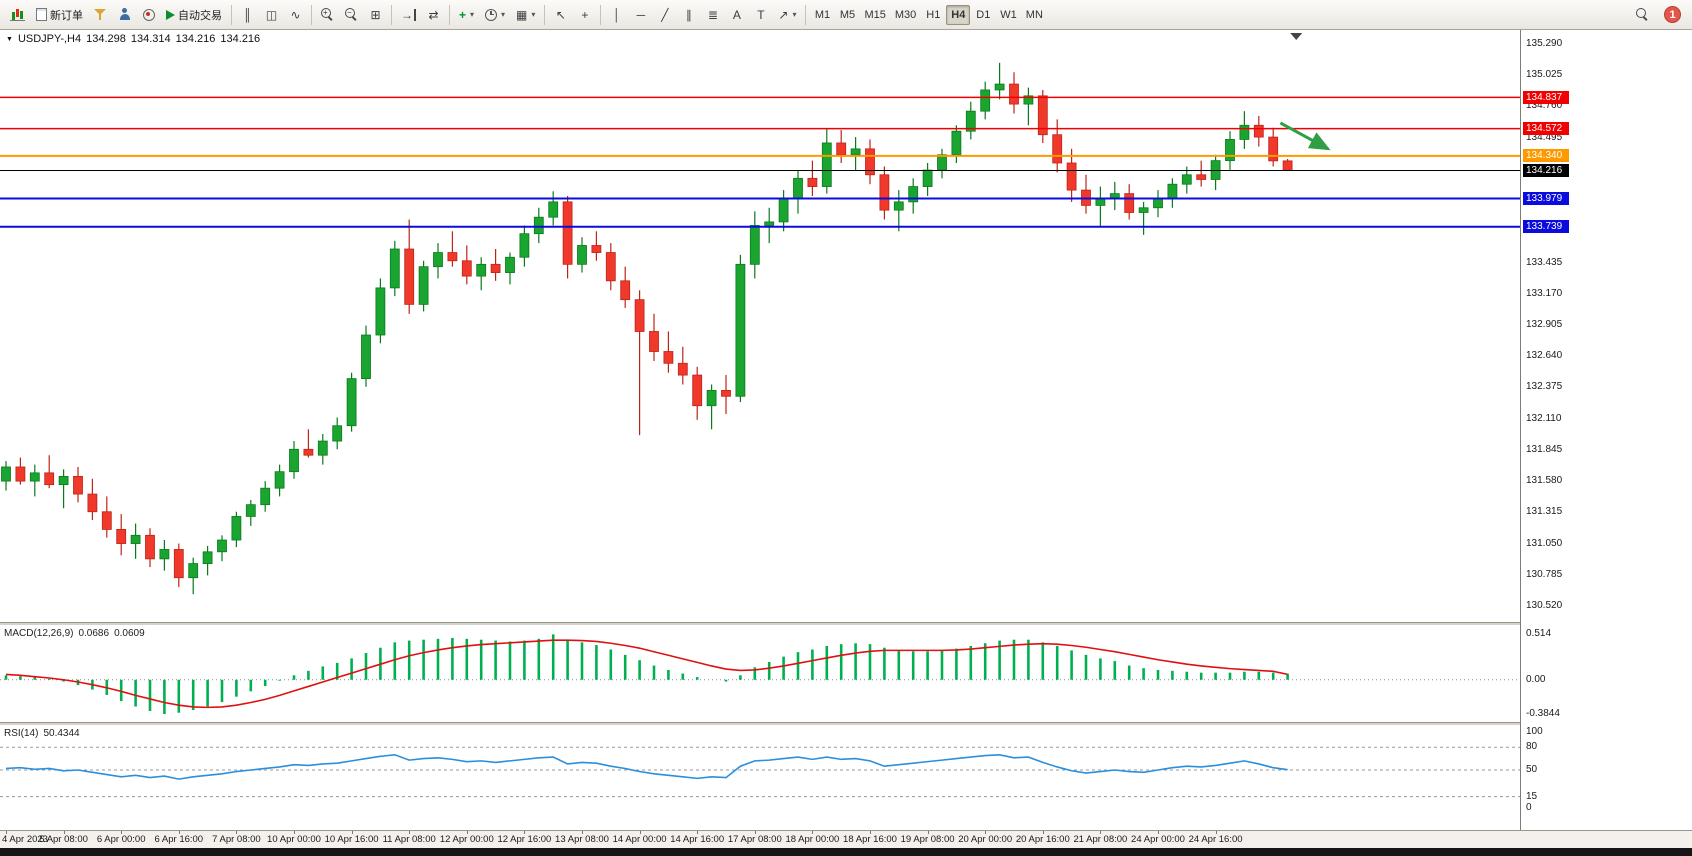 This screenshot has width=1692, height=856. I want to click on tile-windows-icon: ⊞, so click(375, 14).